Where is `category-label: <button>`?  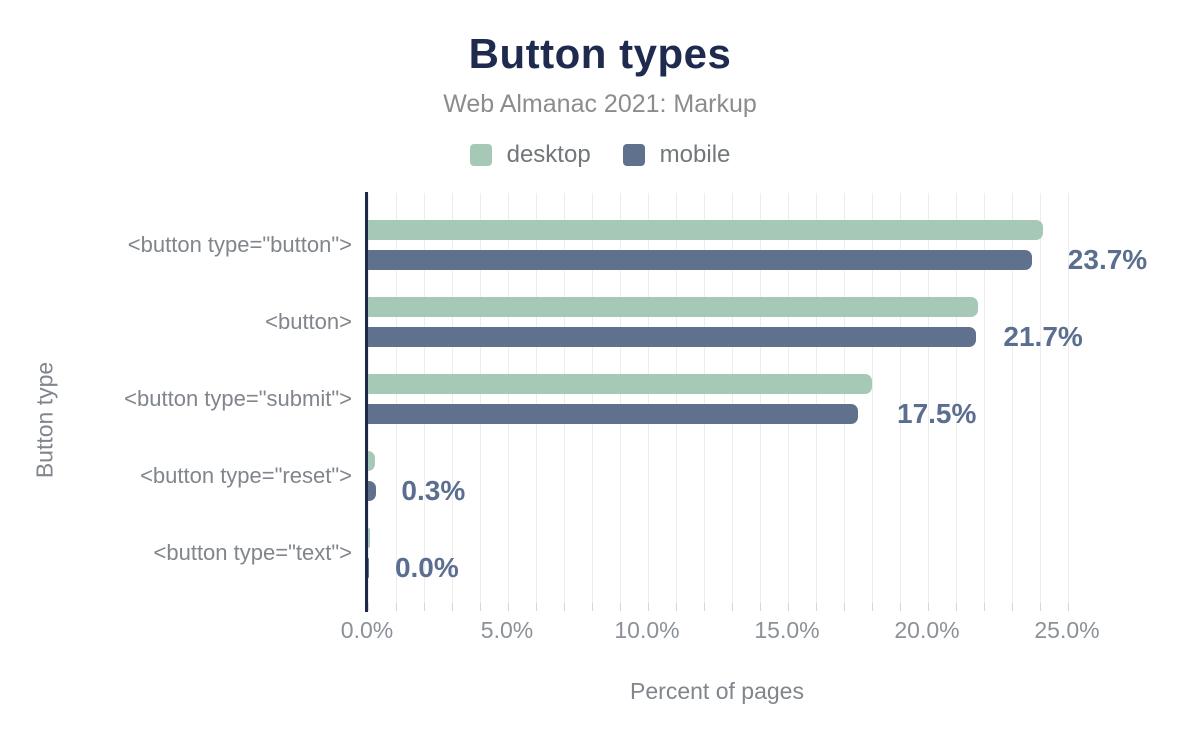
category-label: <button> is located at coordinates (308, 321).